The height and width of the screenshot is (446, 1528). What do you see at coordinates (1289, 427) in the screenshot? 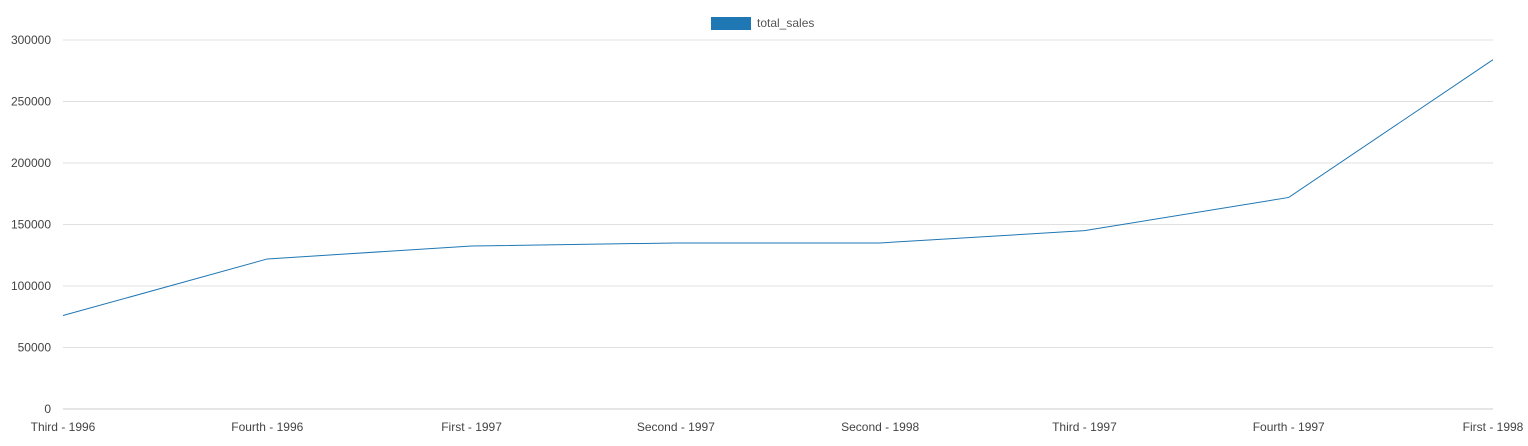
I see `x-tick-label: Fourth - 1997` at bounding box center [1289, 427].